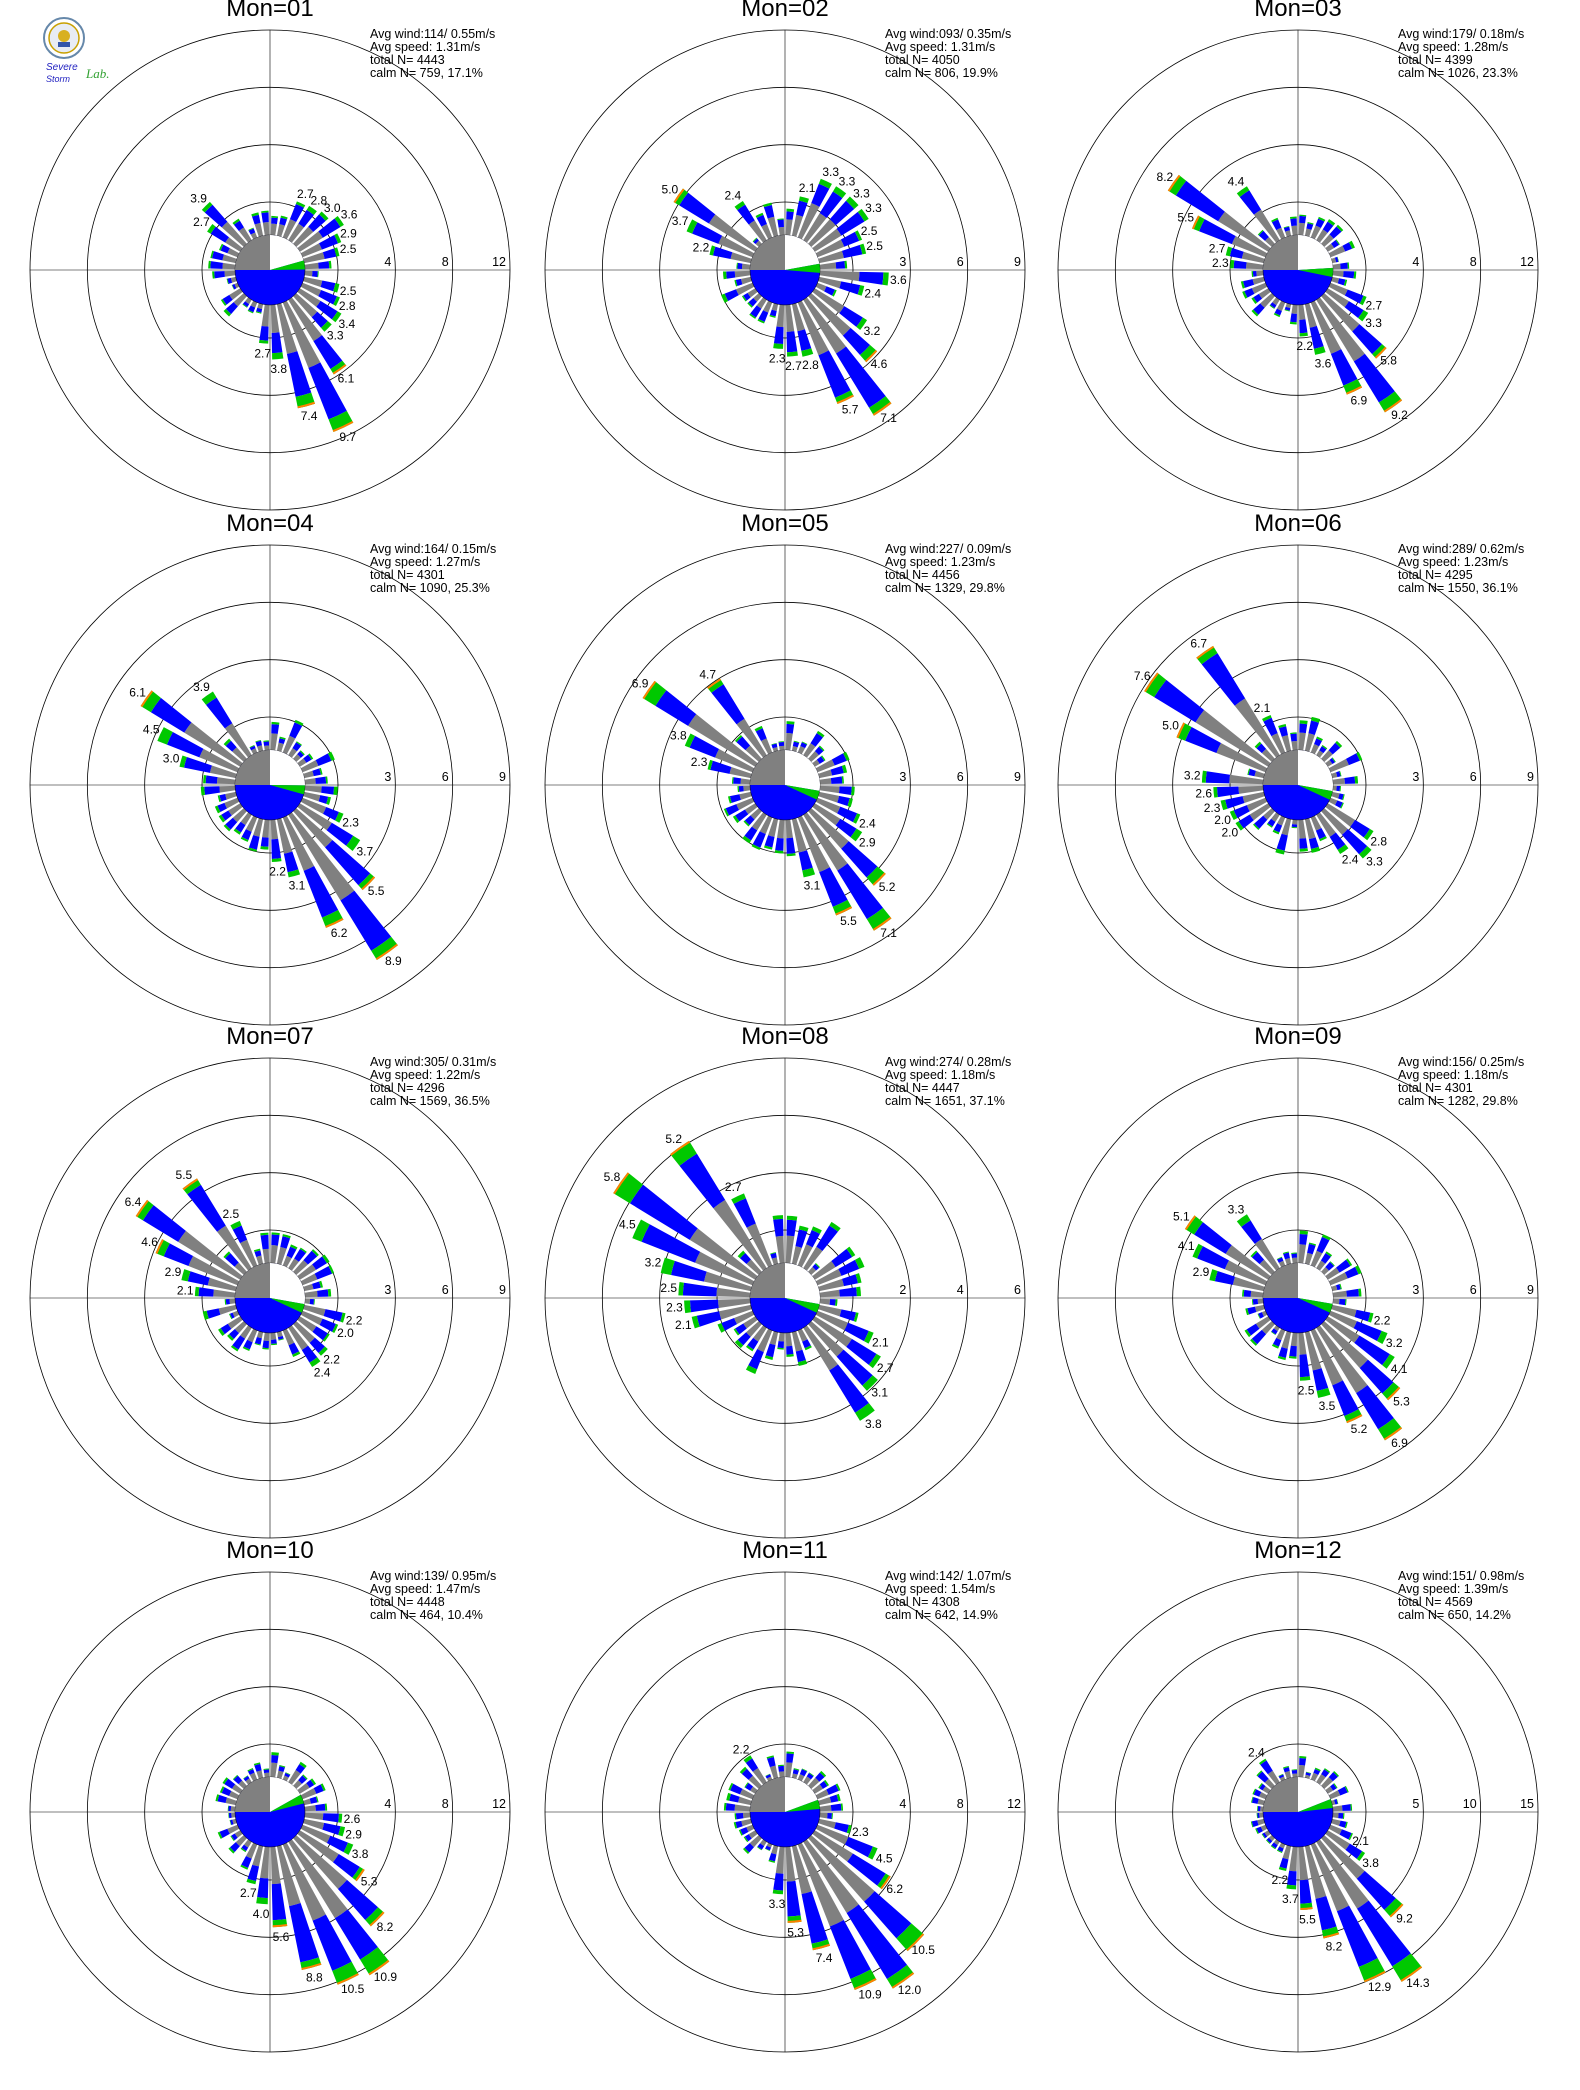  I want to click on chart-title: Mon=04, so click(269, 523).